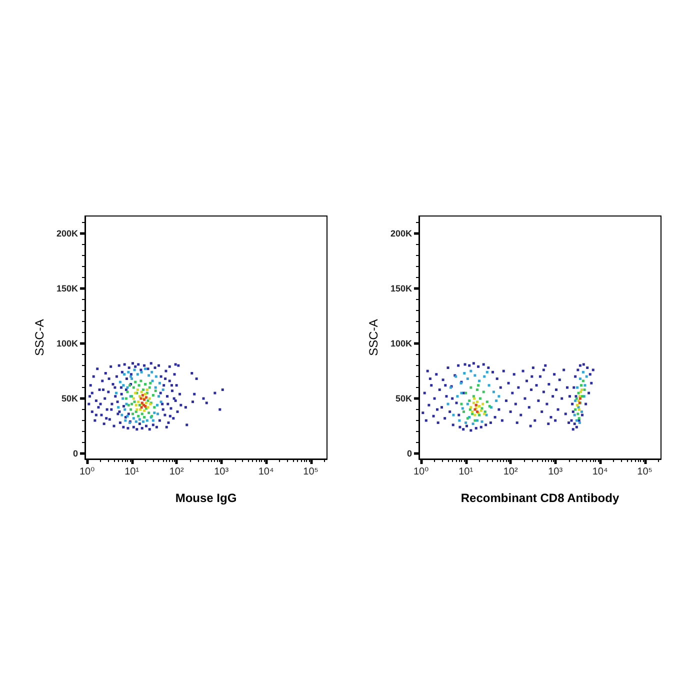 The height and width of the screenshot is (700, 700). What do you see at coordinates (206, 498) in the screenshot?
I see `x-axis-title: Mouse IgG` at bounding box center [206, 498].